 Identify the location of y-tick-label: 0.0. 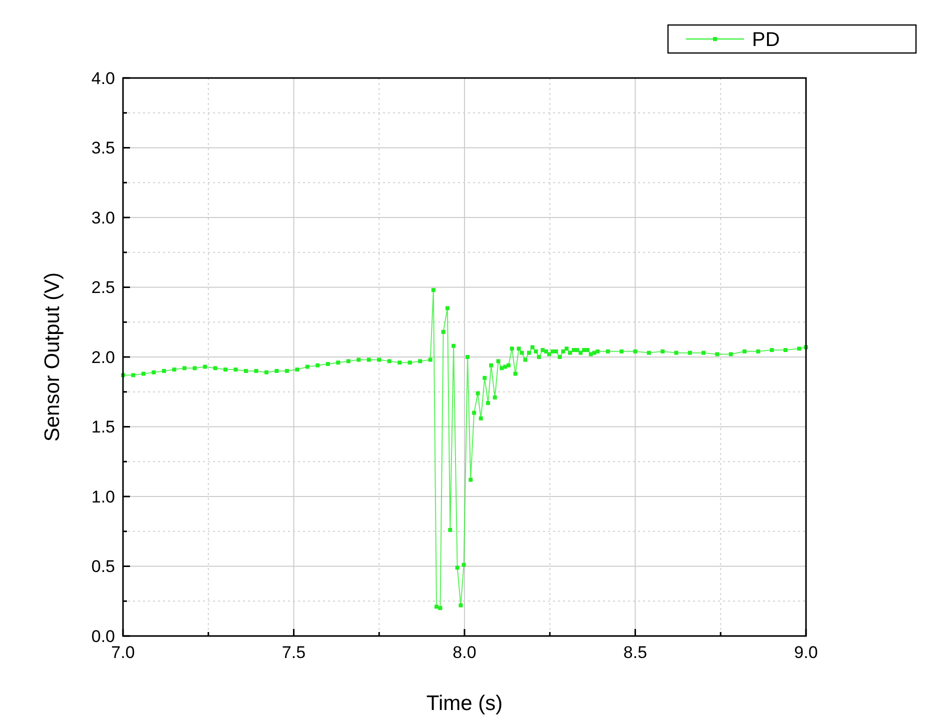
(103, 636).